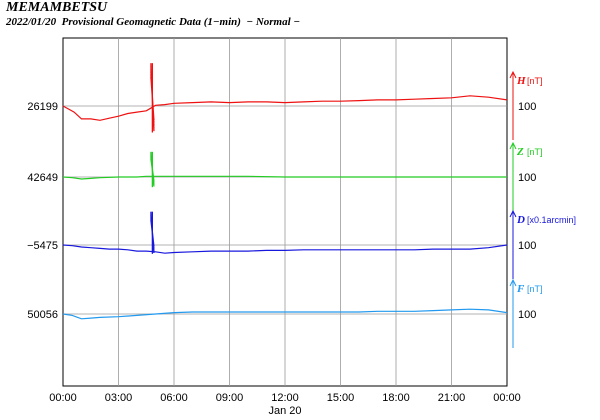  Describe the element at coordinates (284, 411) in the screenshot. I see `x-date-label: Jan 20` at that location.